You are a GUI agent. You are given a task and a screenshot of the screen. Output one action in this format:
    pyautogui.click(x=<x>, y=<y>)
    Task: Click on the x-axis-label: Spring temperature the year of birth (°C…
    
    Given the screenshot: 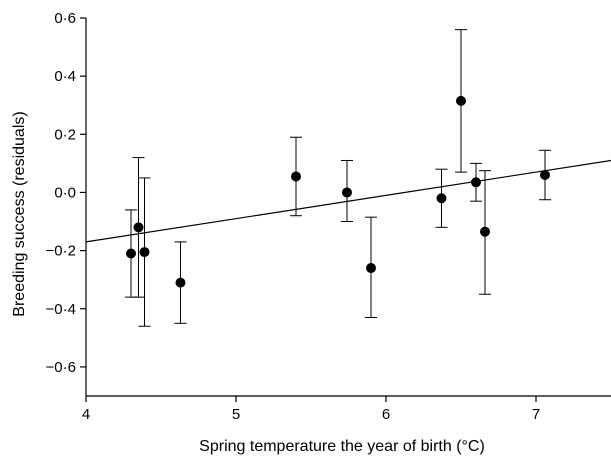 What is the action you would take?
    pyautogui.click(x=342, y=446)
    